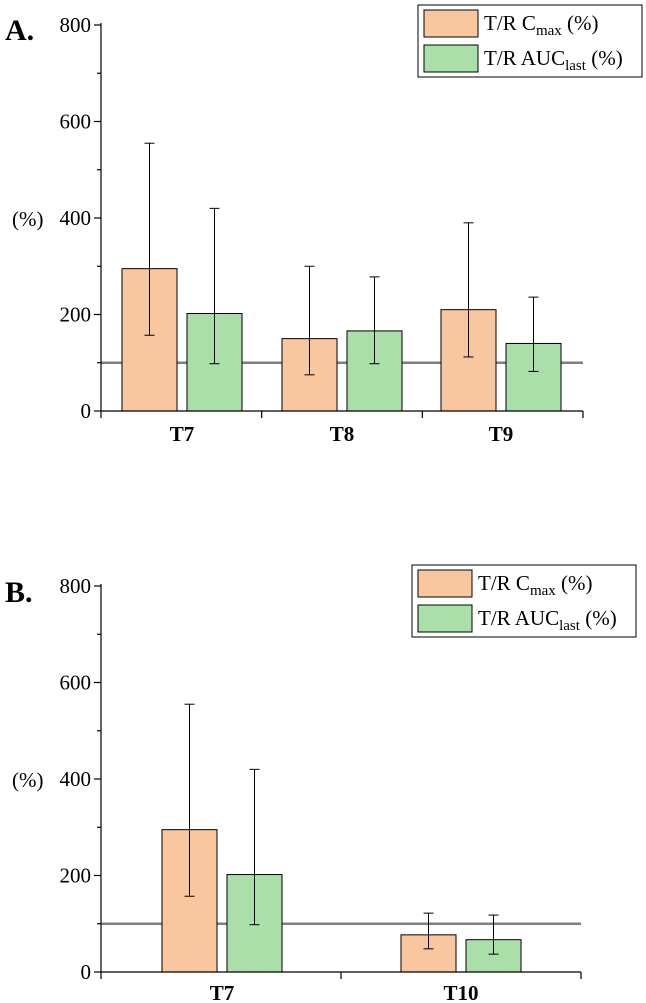  I want to click on x-labels-b: T7 T10, so click(344, 992).